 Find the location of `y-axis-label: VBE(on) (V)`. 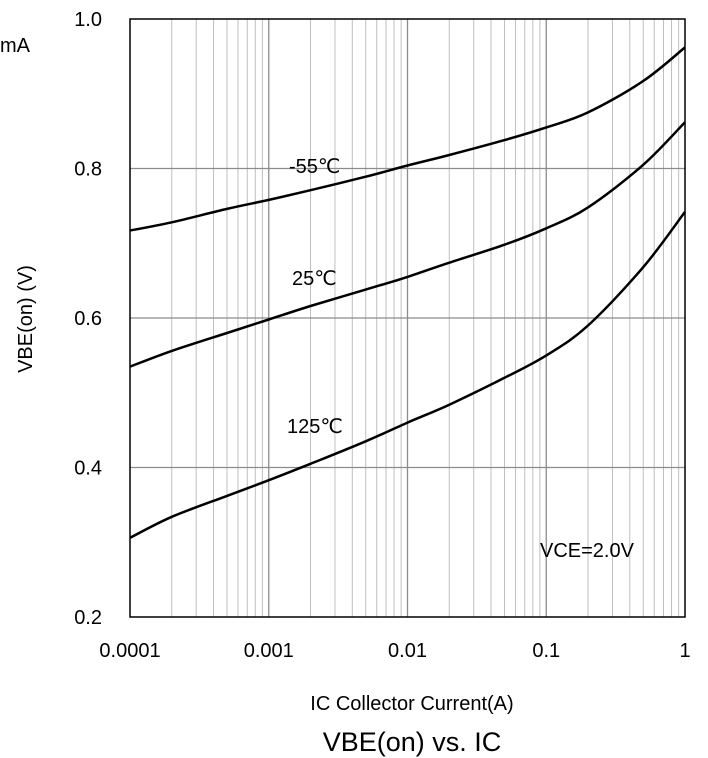

y-axis-label: VBE(on) (V) is located at coordinates (26, 319).